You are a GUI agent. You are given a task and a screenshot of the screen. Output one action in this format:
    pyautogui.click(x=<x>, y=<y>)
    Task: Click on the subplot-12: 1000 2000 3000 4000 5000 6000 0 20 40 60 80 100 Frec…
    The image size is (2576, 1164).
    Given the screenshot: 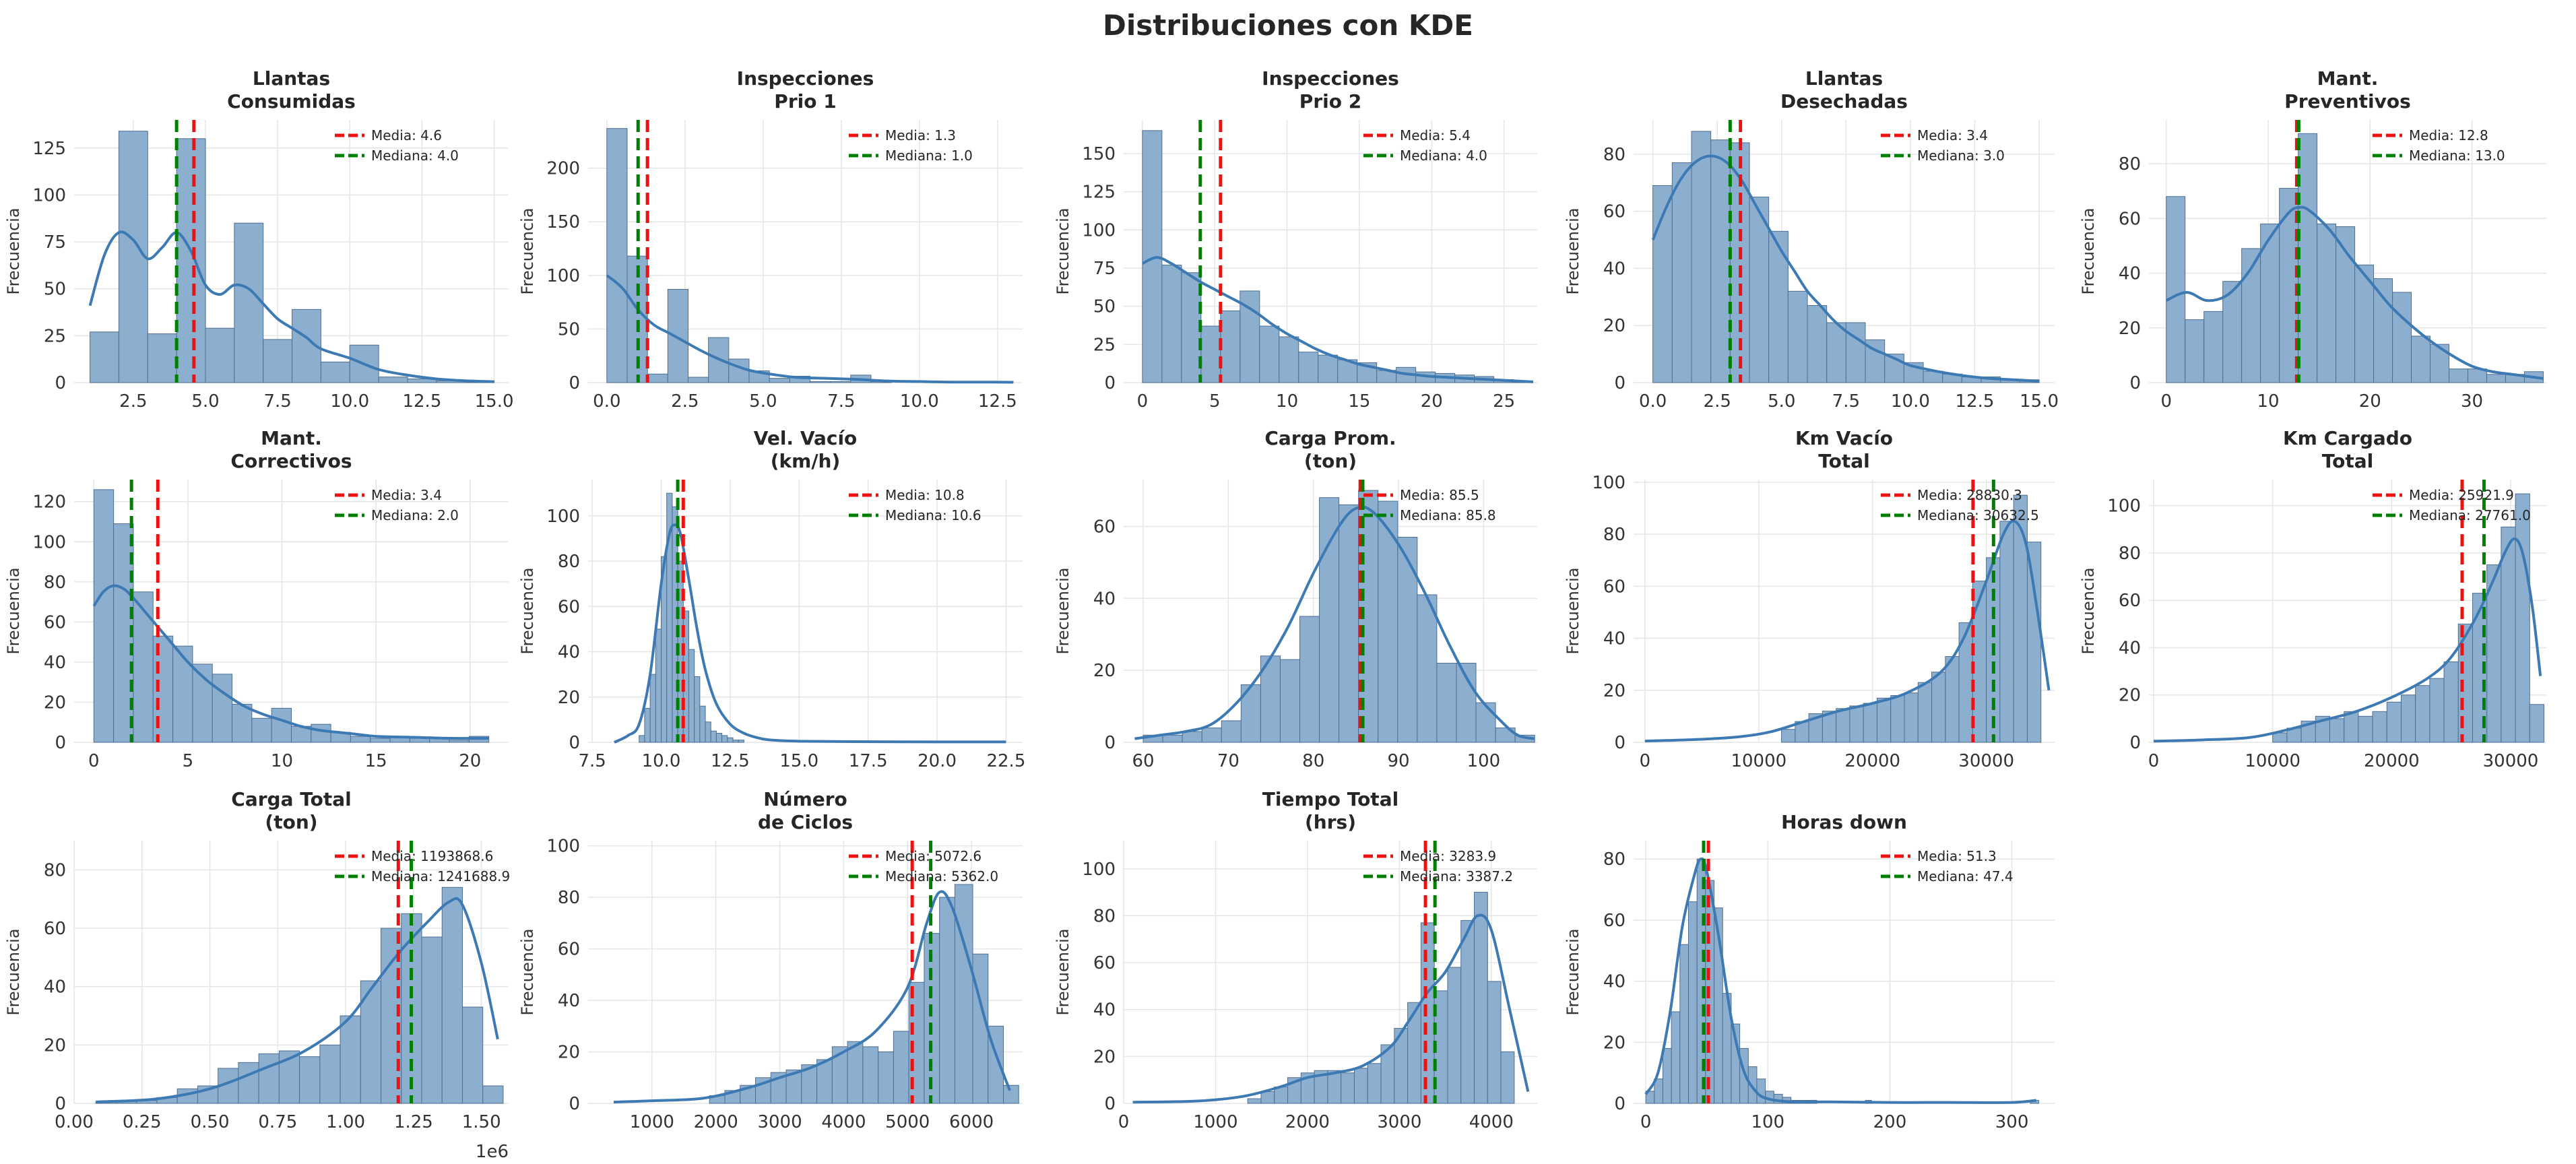 What is the action you would take?
    pyautogui.click(x=770, y=960)
    